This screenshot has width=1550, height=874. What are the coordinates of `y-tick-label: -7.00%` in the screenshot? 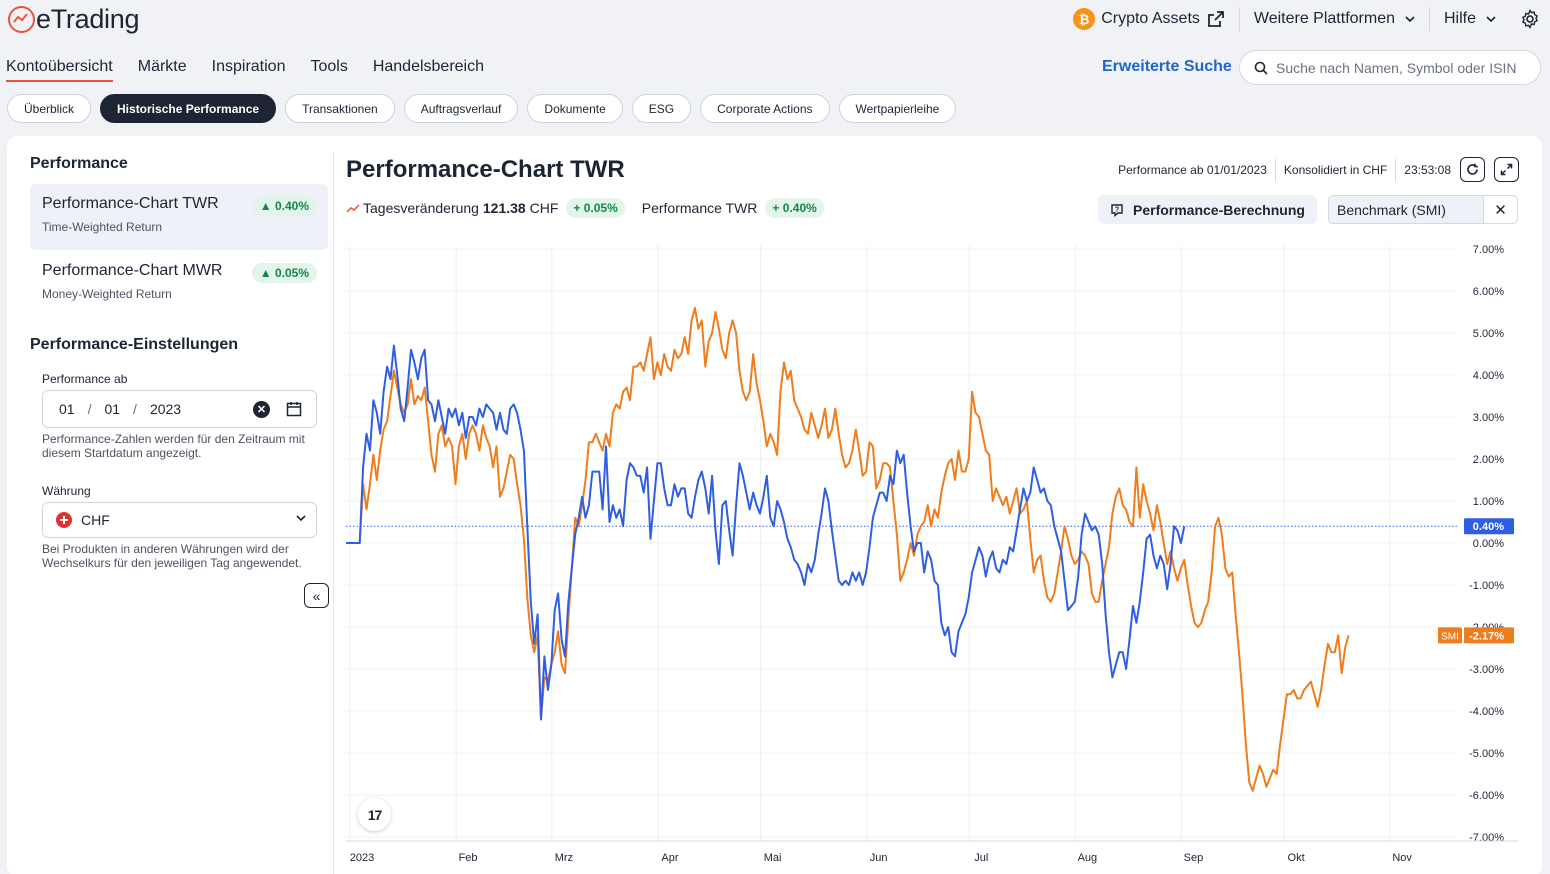 It's located at (1486, 838).